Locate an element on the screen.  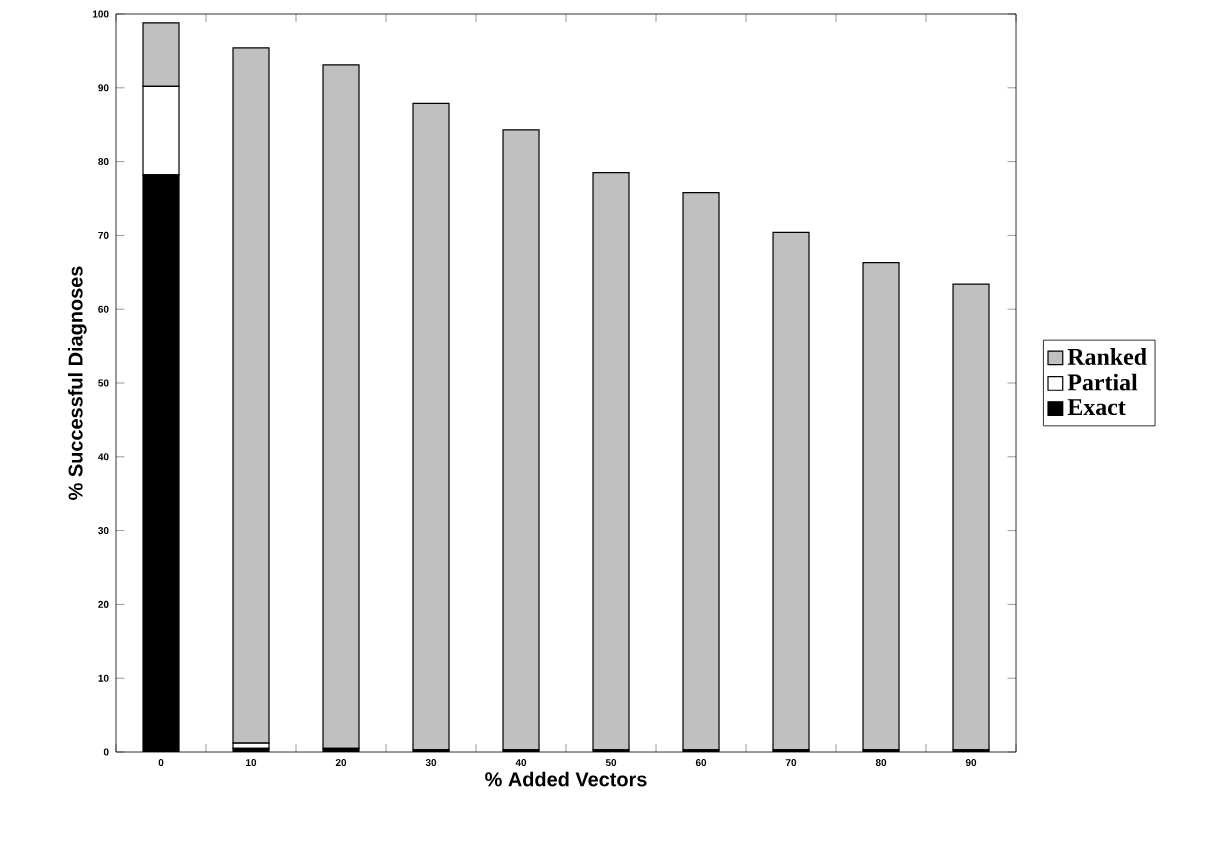
y-axis-title: % Successful Diagnoses is located at coordinates (77, 383).